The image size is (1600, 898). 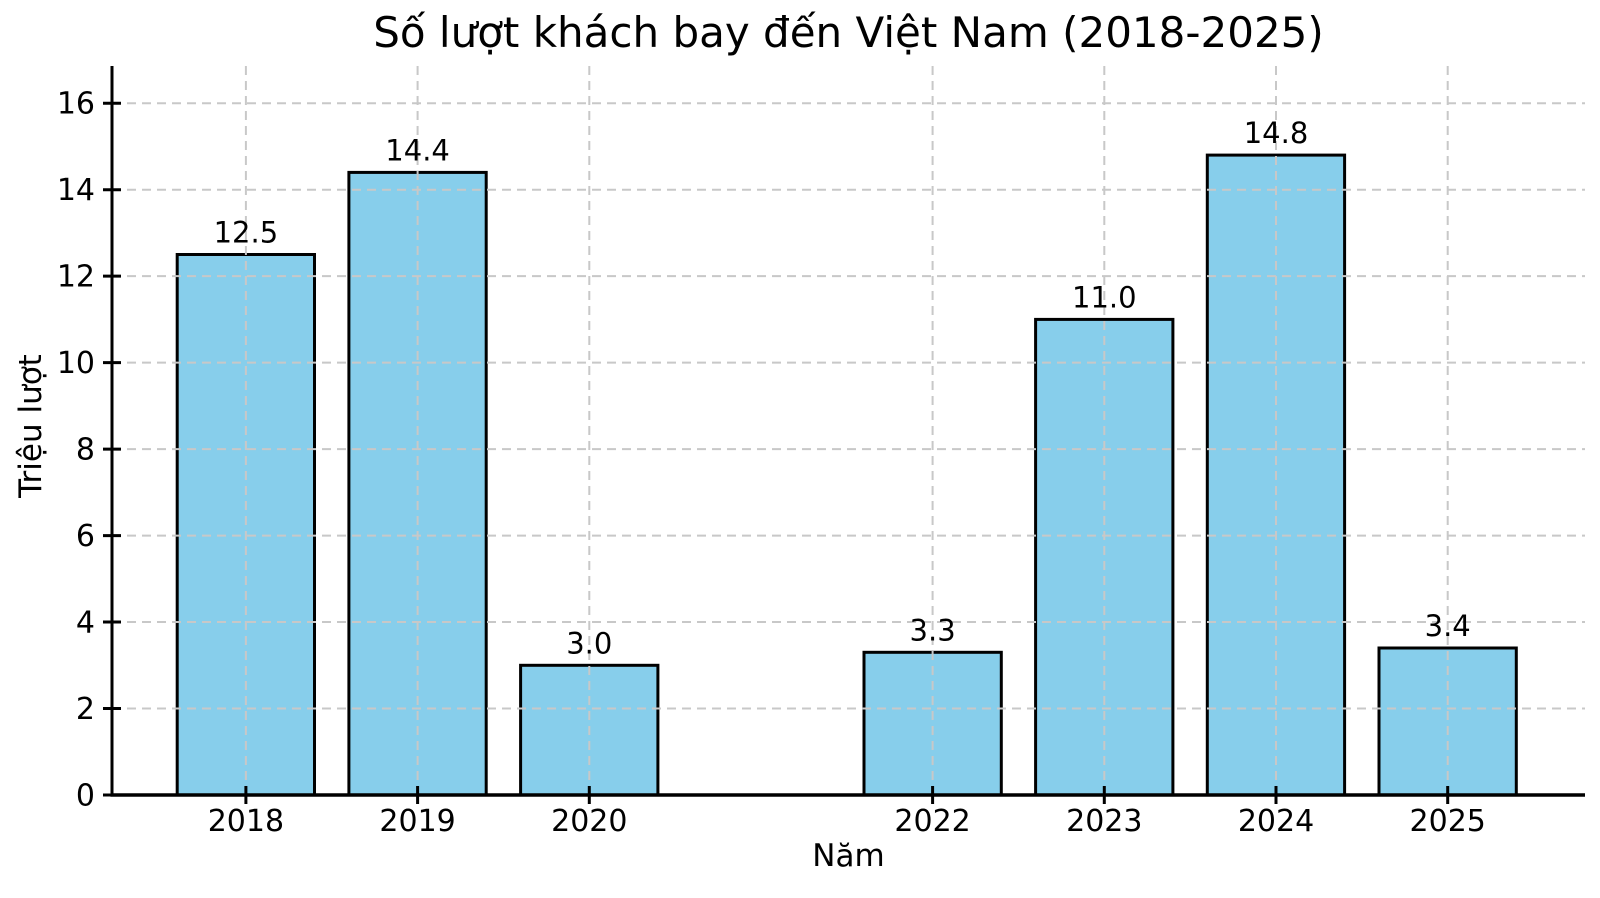 I want to click on bar-value-label-2025: 3.4, so click(x=1448, y=626).